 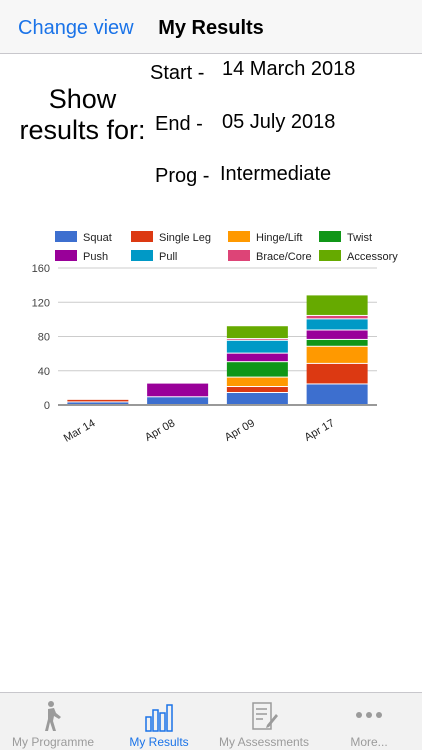 What do you see at coordinates (284, 257) in the screenshot?
I see `legend-label: Brace/Core` at bounding box center [284, 257].